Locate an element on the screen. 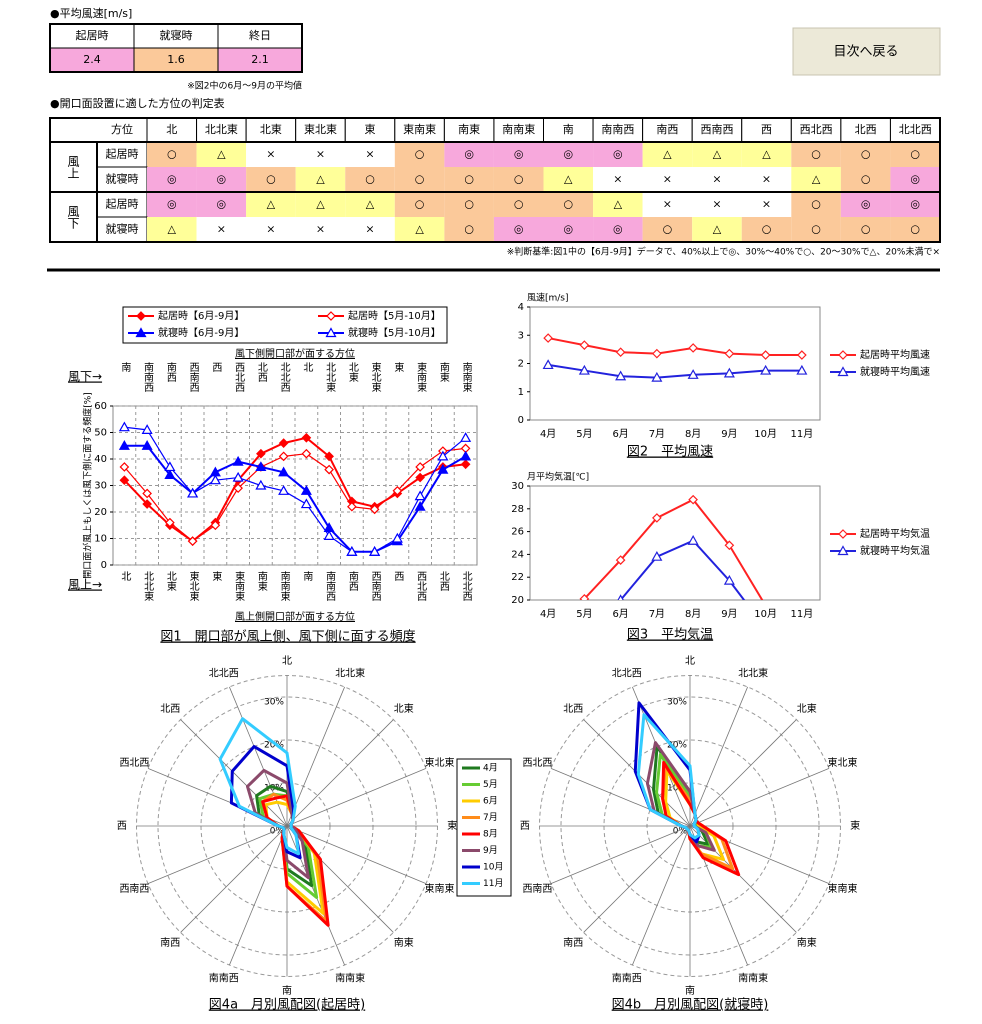 This screenshot has width=982, height=1024. y-tick-label: 24 is located at coordinates (517, 554).